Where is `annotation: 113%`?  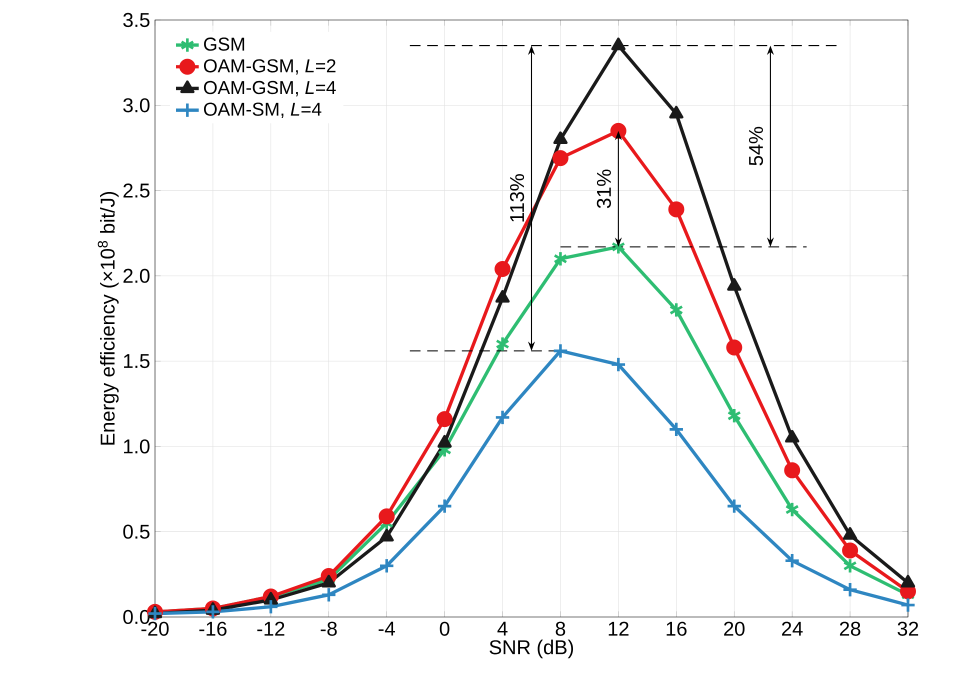
annotation: 113% is located at coordinates (517, 198).